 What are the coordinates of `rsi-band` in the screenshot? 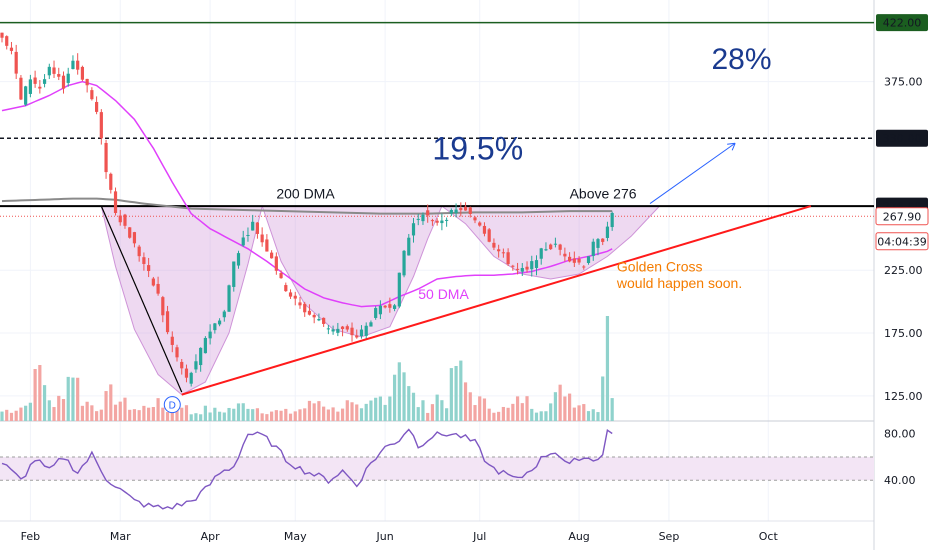 It's located at (437, 468).